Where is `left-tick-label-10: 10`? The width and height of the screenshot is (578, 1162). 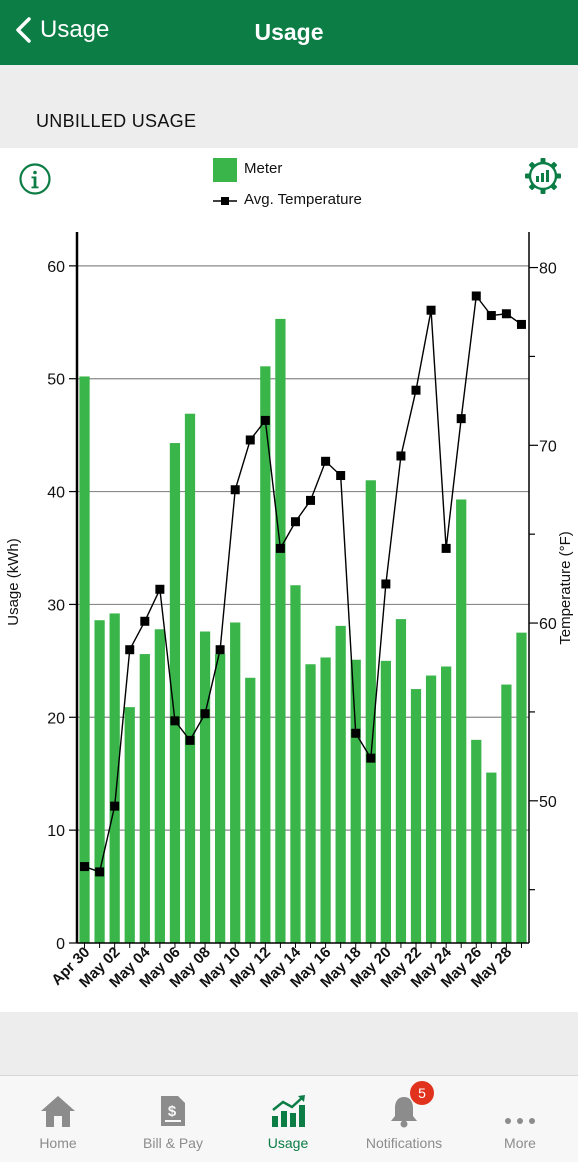 left-tick-label-10: 10 is located at coordinates (56, 831).